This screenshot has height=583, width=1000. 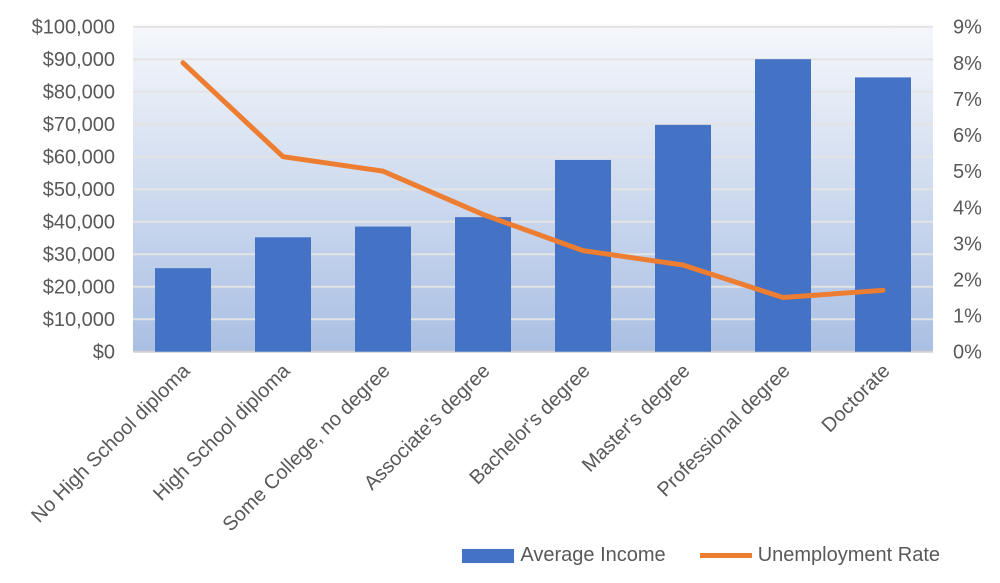 I want to click on legend-swatch-bar, so click(x=488, y=555).